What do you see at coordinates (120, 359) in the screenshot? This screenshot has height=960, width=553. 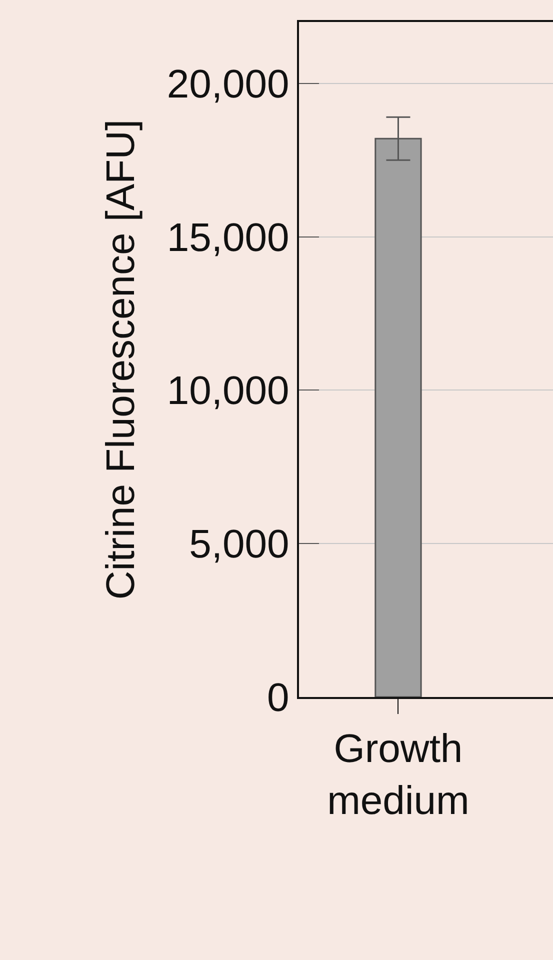 I see `y-axis-title: Citrine Fluorescence [AFU]` at bounding box center [120, 359].